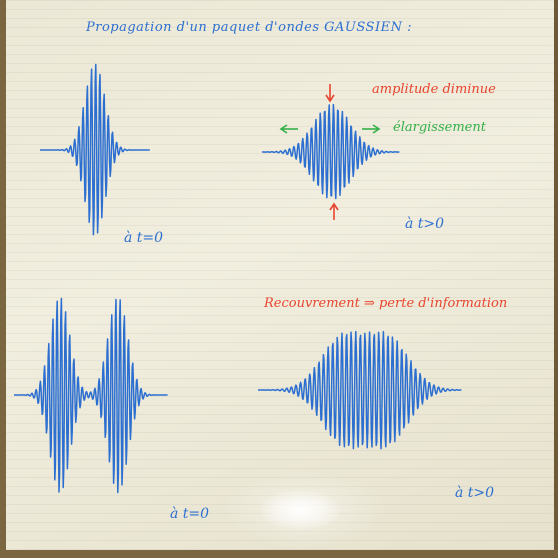  I want to click on wave-packet-tpos-top, so click(330, 151).